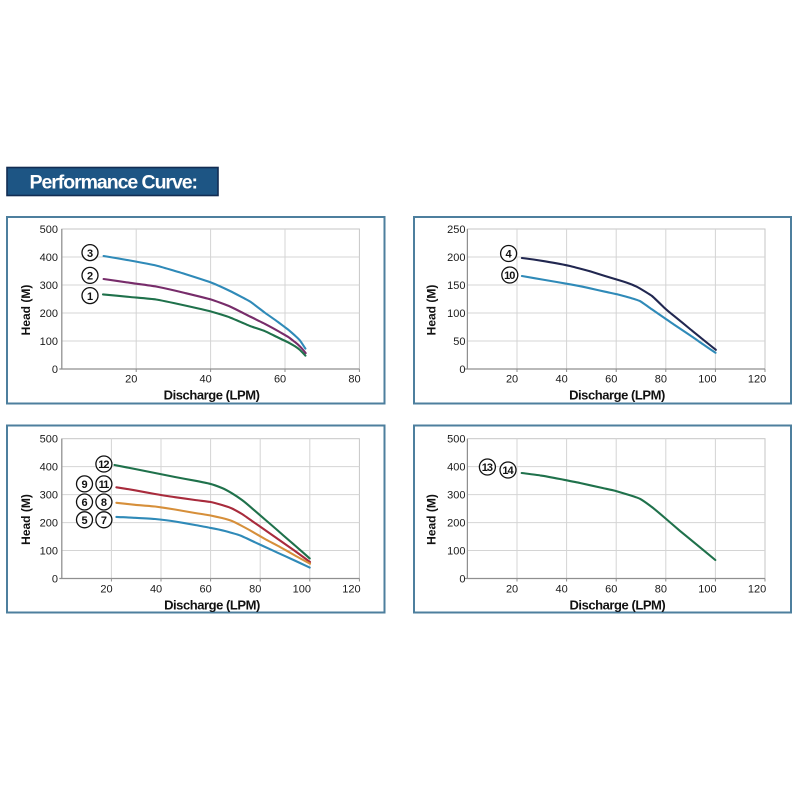 The image size is (800, 800). I want to click on svg-text: 2, so click(90, 277).